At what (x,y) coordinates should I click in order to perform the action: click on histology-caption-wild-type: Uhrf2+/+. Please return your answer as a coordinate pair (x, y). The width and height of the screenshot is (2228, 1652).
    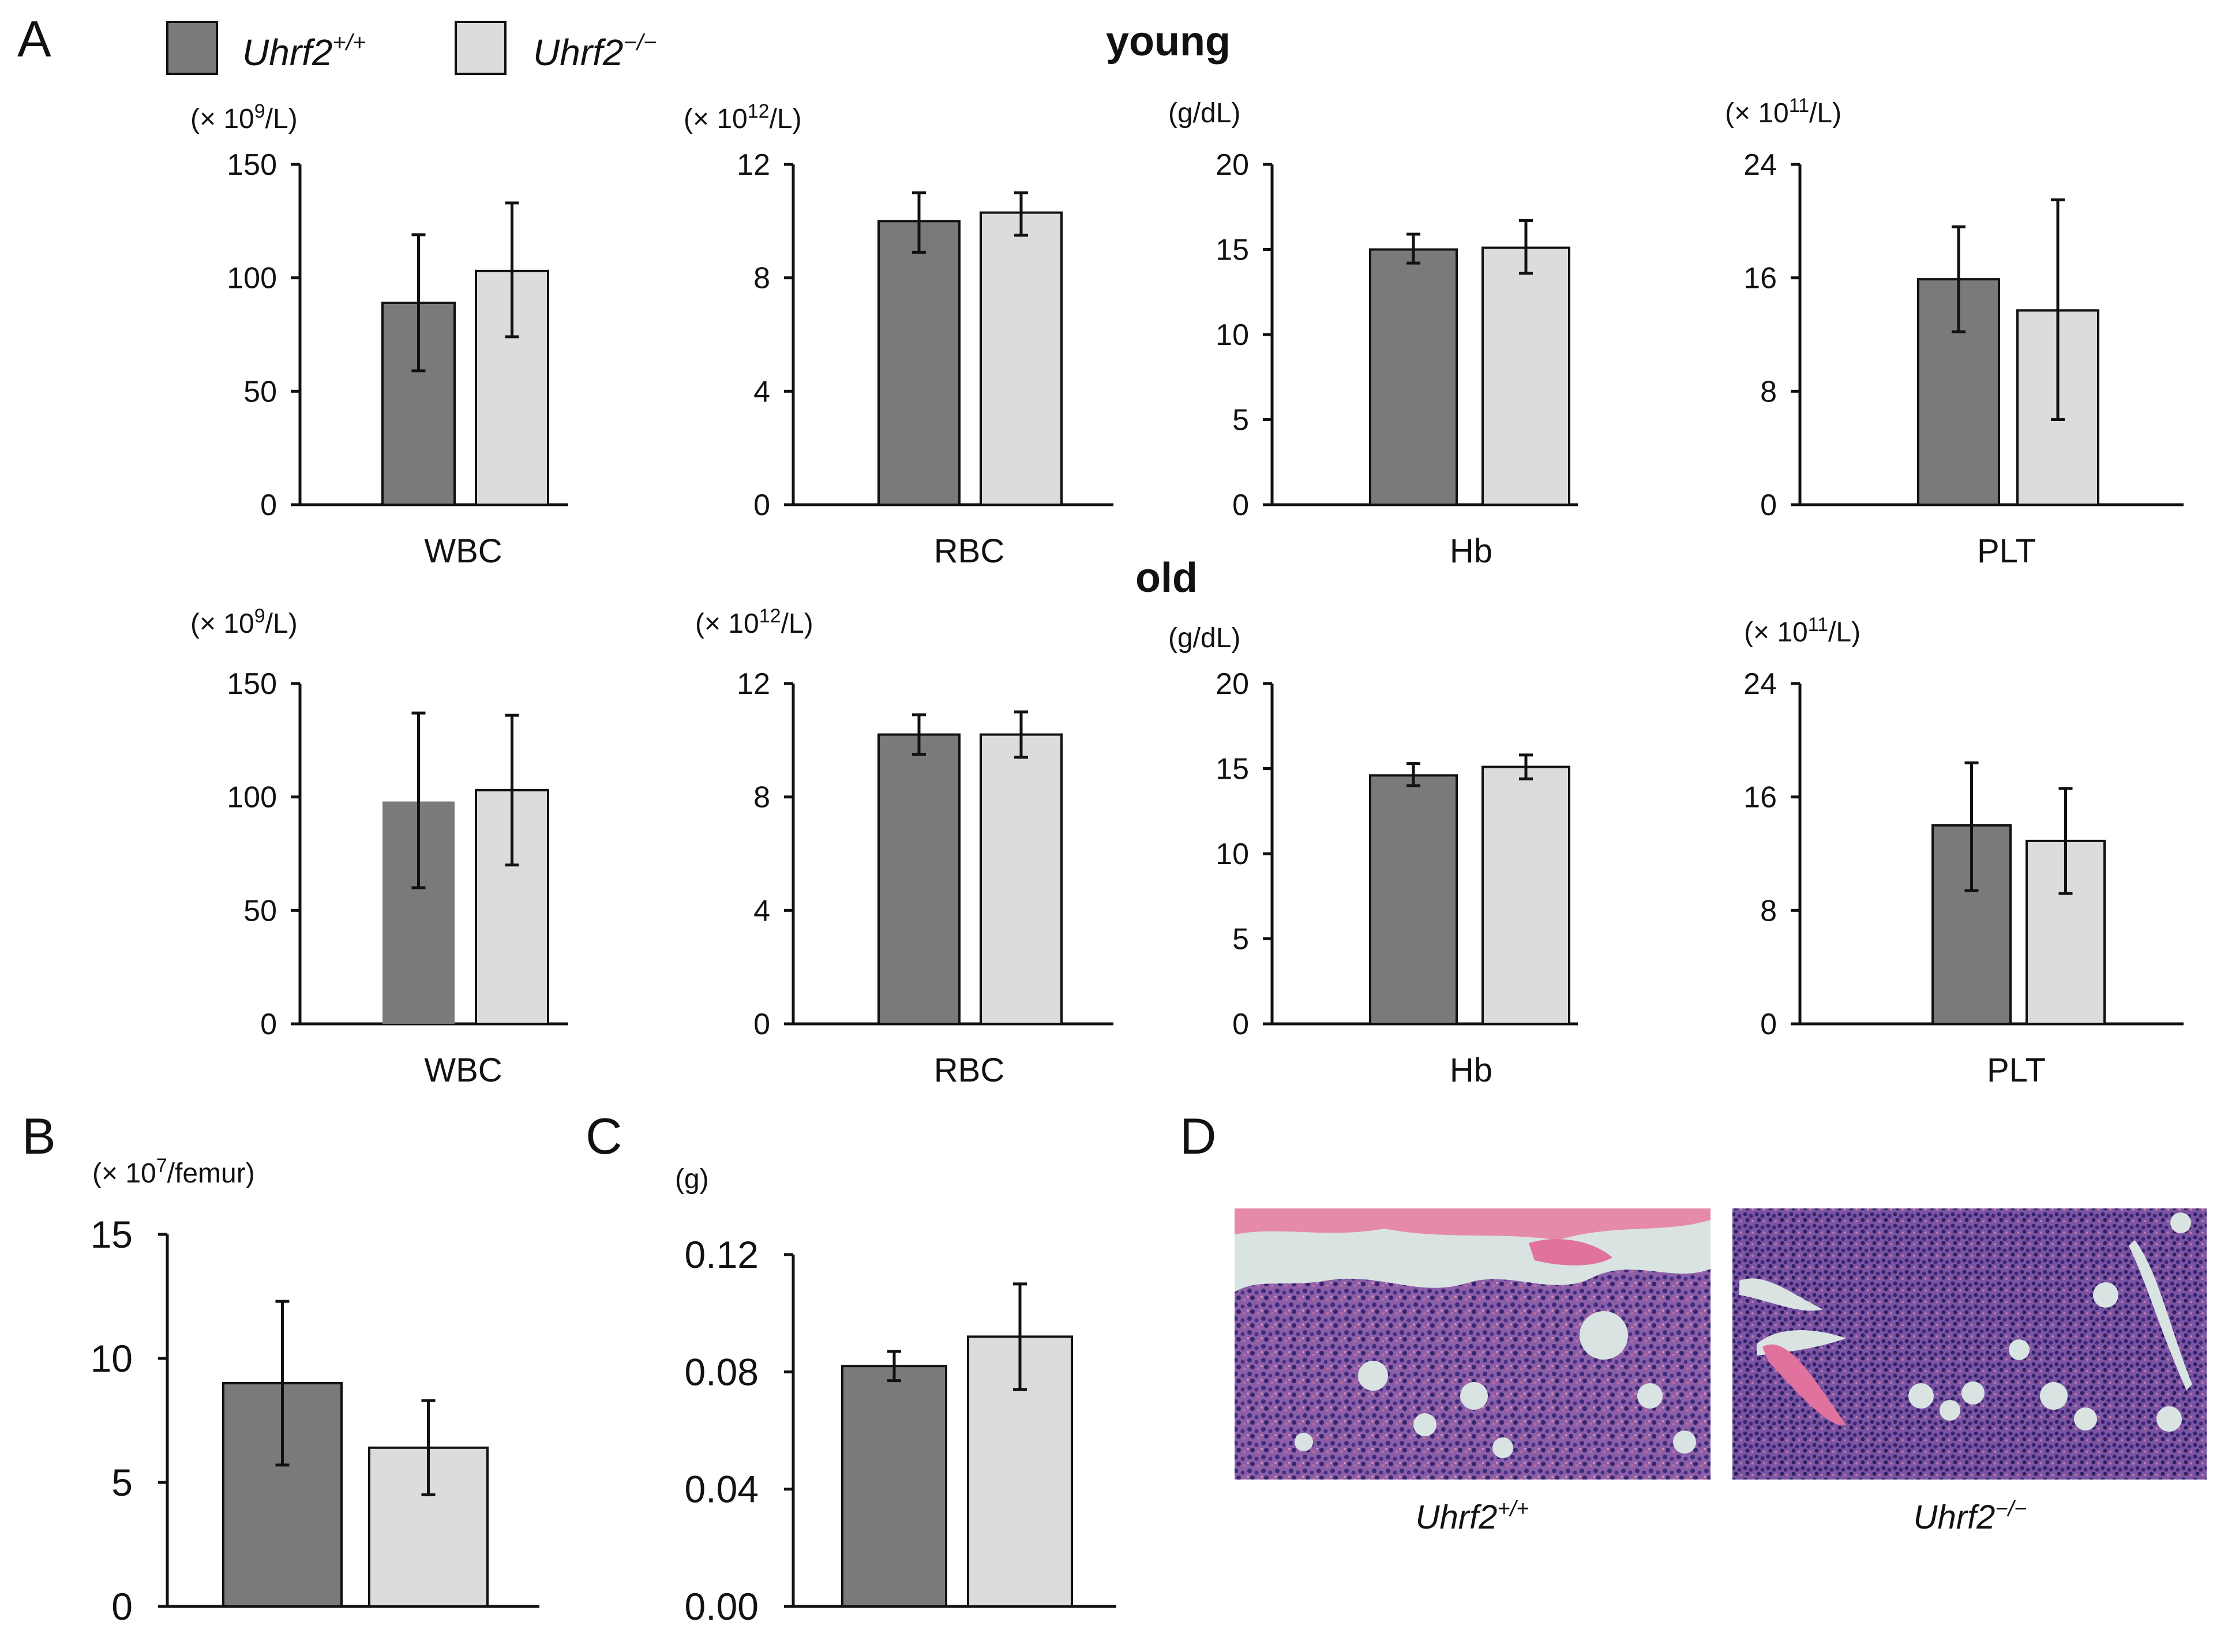
    Looking at the image, I should click on (1473, 1517).